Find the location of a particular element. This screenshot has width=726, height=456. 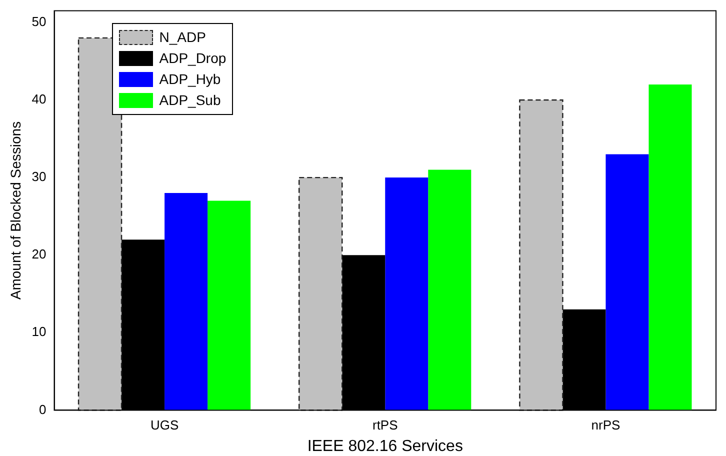

x-tick-label: nrPS is located at coordinates (605, 425).